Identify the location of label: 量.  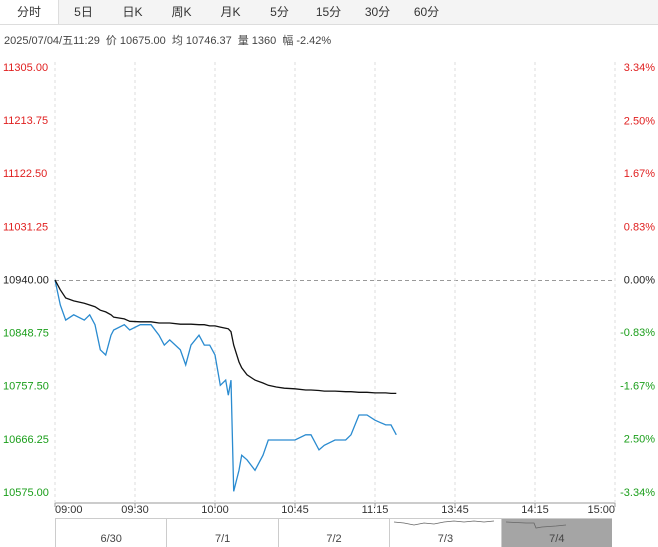
(243, 41).